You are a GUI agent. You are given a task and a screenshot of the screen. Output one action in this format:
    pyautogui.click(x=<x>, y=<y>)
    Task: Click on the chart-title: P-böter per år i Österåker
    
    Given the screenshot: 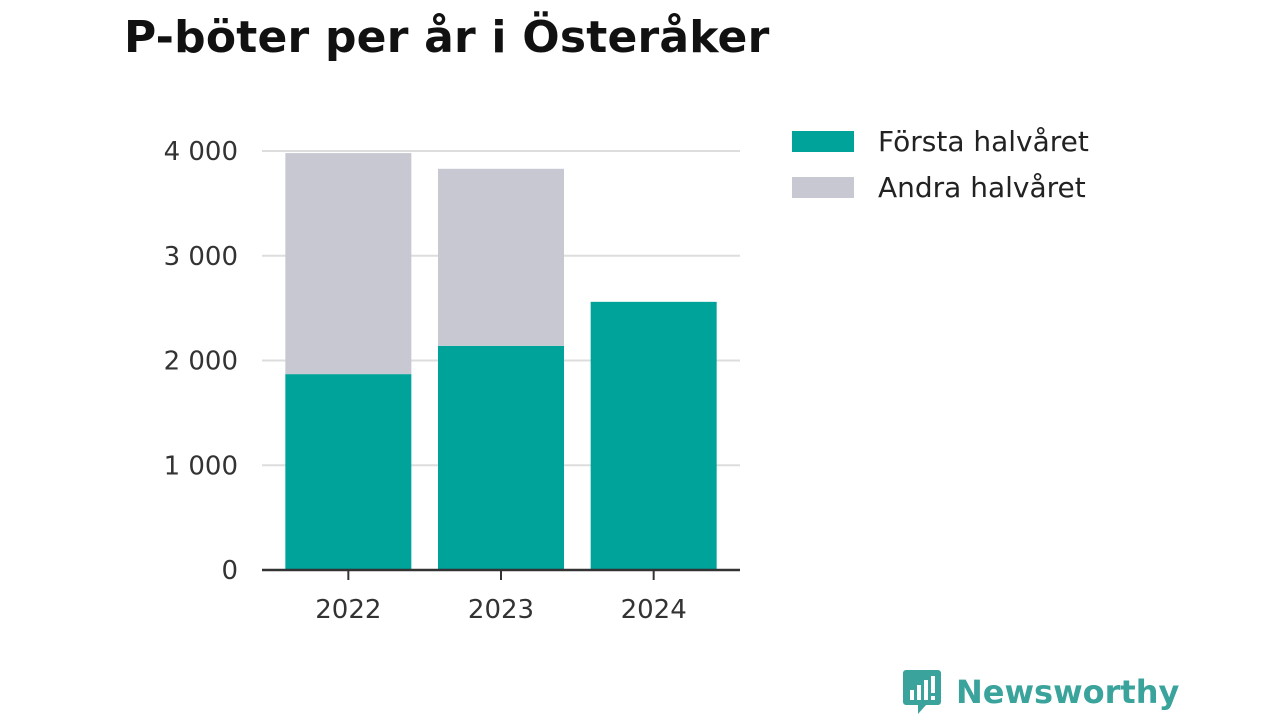 What is the action you would take?
    pyautogui.click(x=447, y=37)
    